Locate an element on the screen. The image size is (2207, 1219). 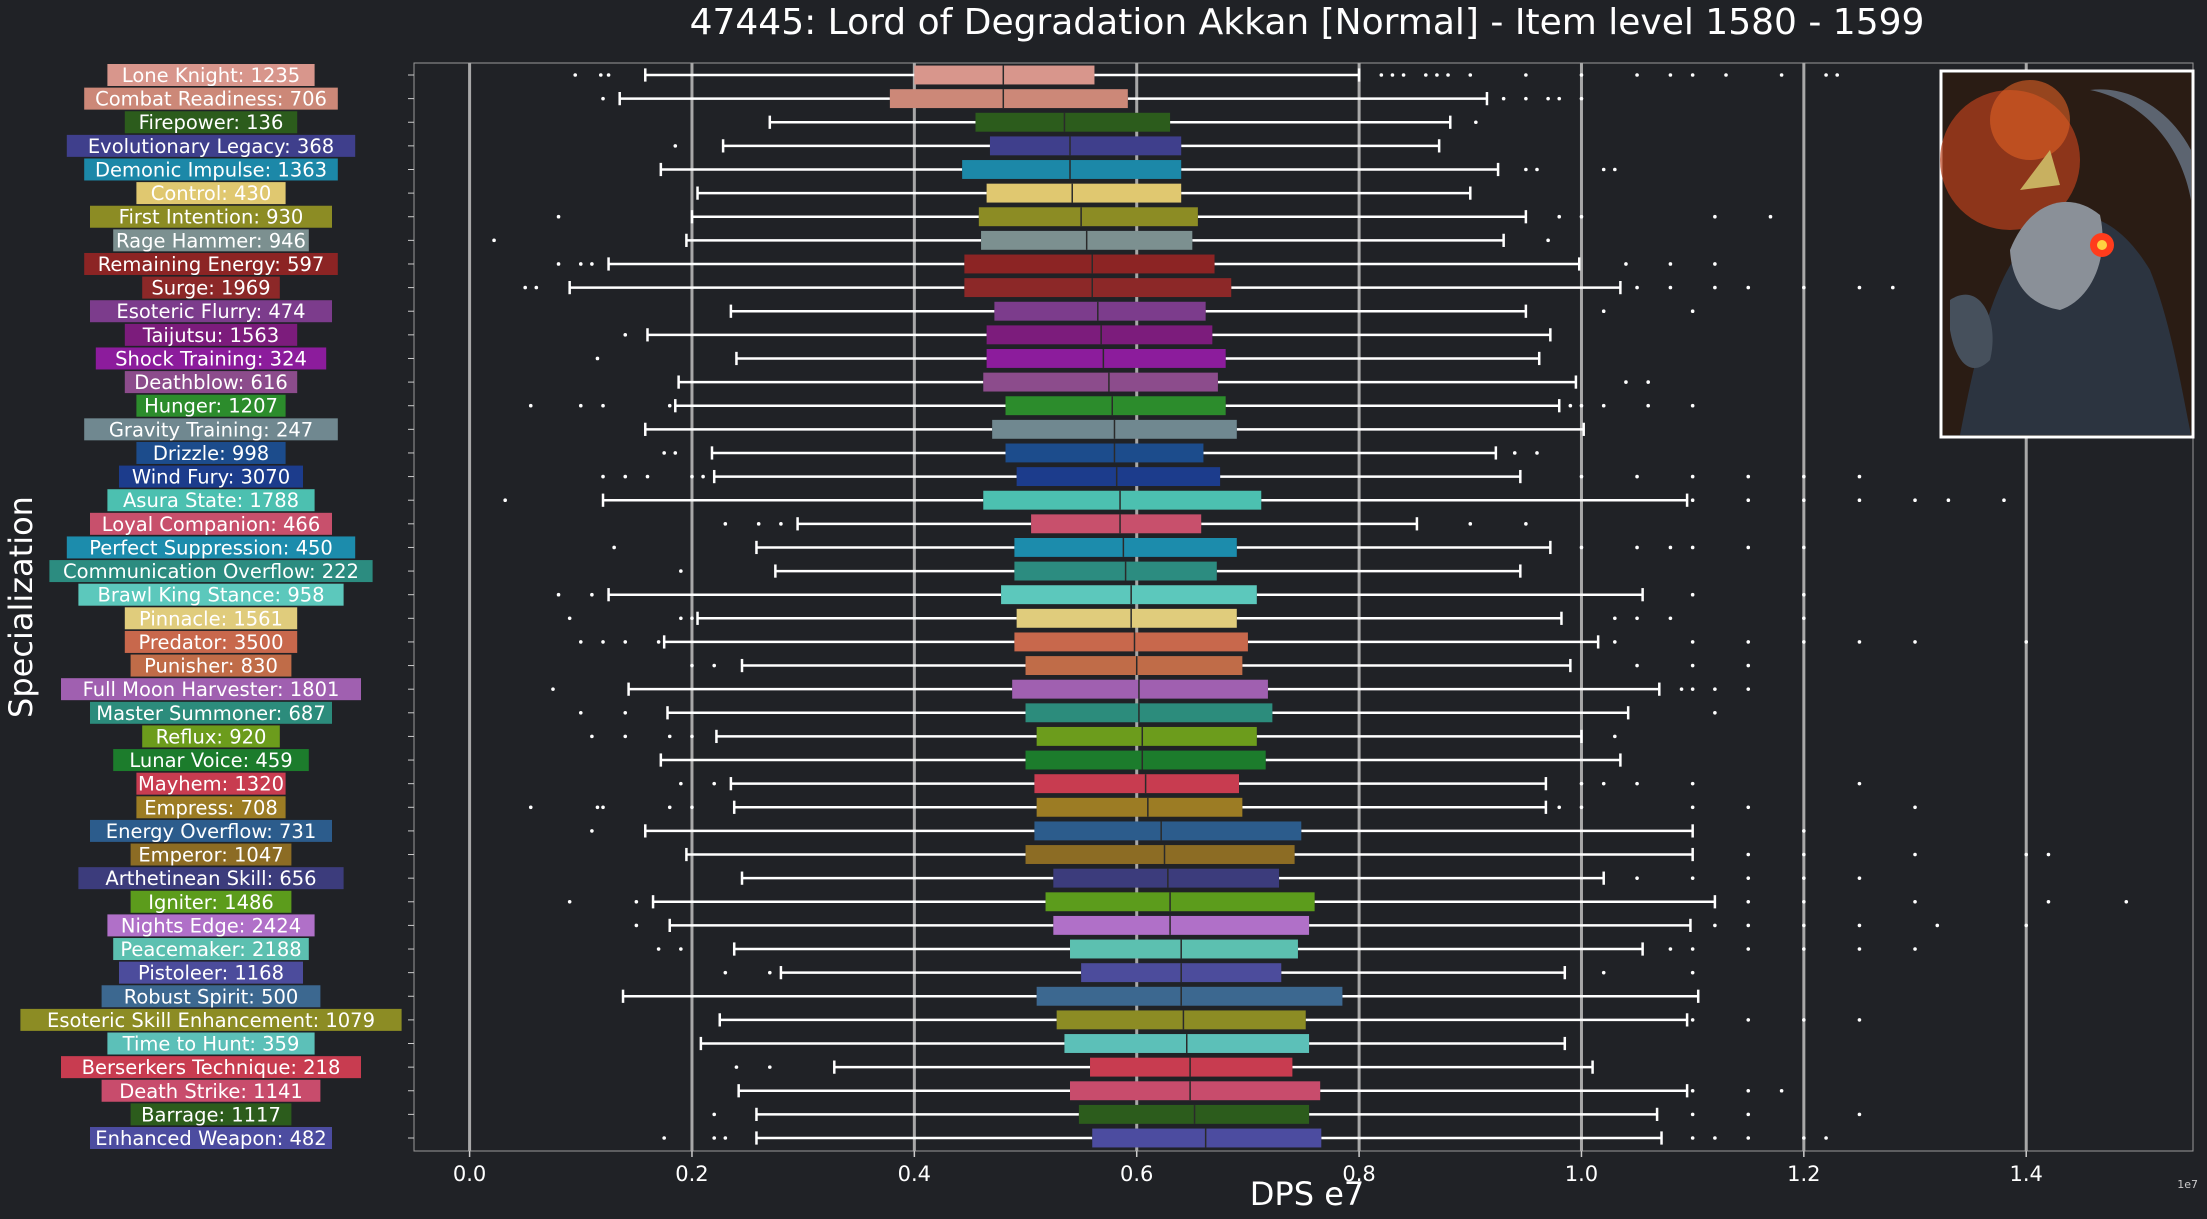
category-label-text: Communication Overflow: 222 is located at coordinates (211, 571).